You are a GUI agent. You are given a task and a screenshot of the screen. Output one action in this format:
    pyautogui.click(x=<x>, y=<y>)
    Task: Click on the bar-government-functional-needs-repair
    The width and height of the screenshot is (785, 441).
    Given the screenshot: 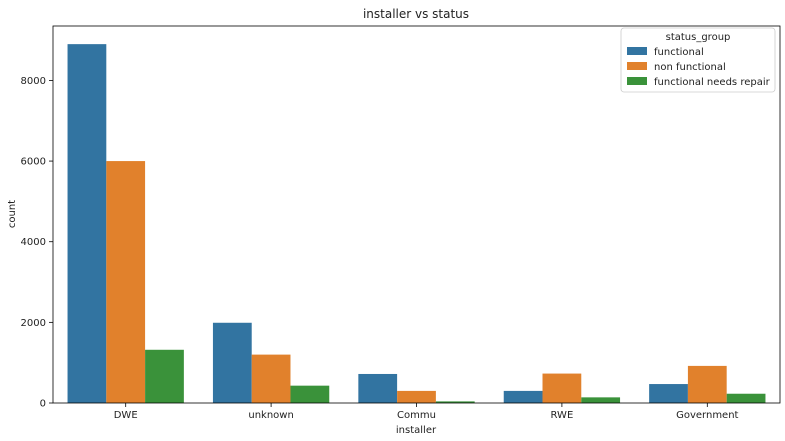 What is the action you would take?
    pyautogui.click(x=746, y=398)
    